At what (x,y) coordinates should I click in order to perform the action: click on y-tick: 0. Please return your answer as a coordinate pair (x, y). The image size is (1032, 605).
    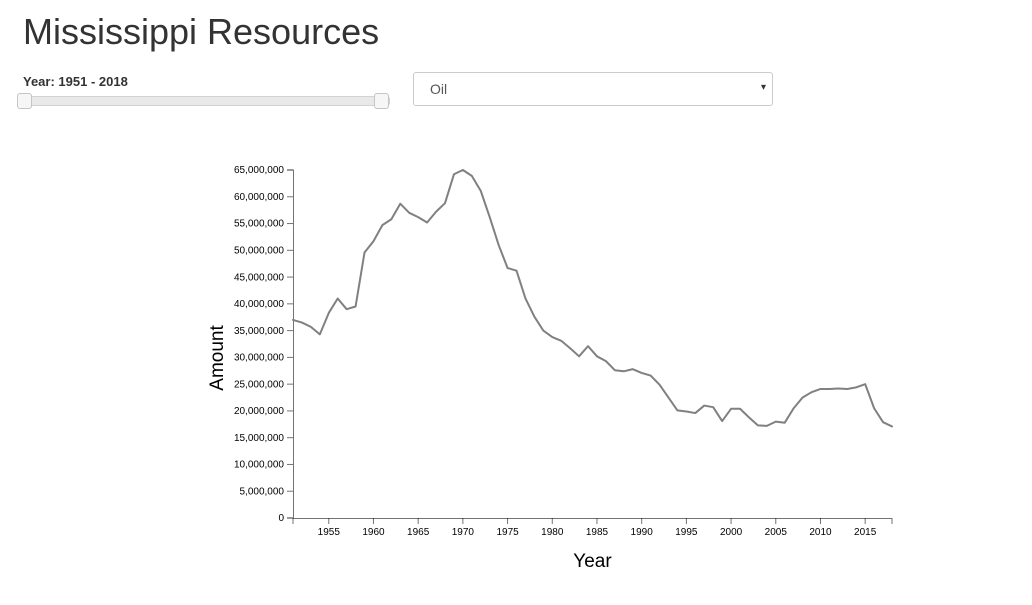
    Looking at the image, I should click on (285, 518).